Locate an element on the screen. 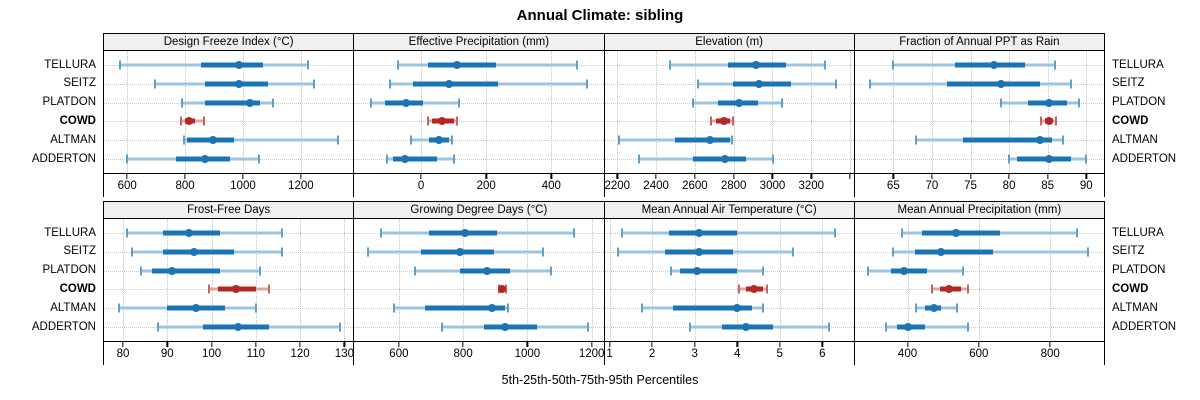  axis-tick-label: 200 is located at coordinates (486, 186).